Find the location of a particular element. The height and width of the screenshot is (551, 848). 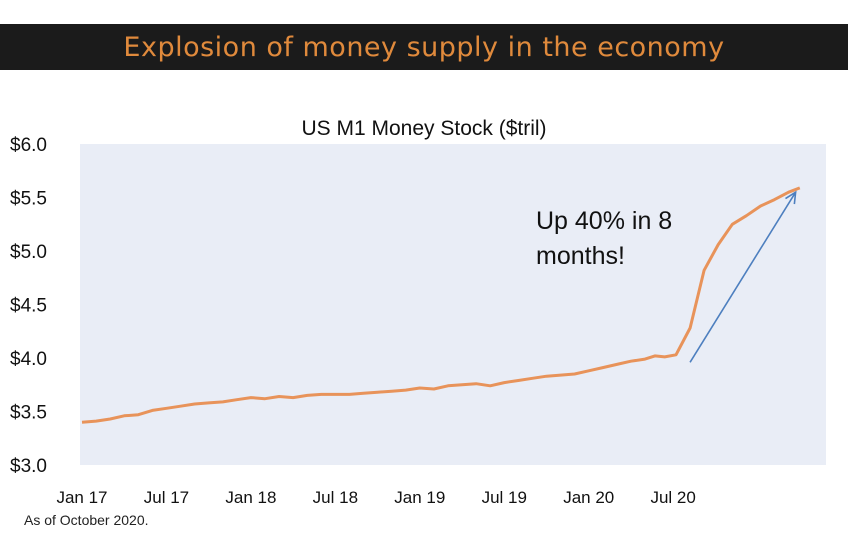

y-tick-label: $3.5 is located at coordinates (28, 413).